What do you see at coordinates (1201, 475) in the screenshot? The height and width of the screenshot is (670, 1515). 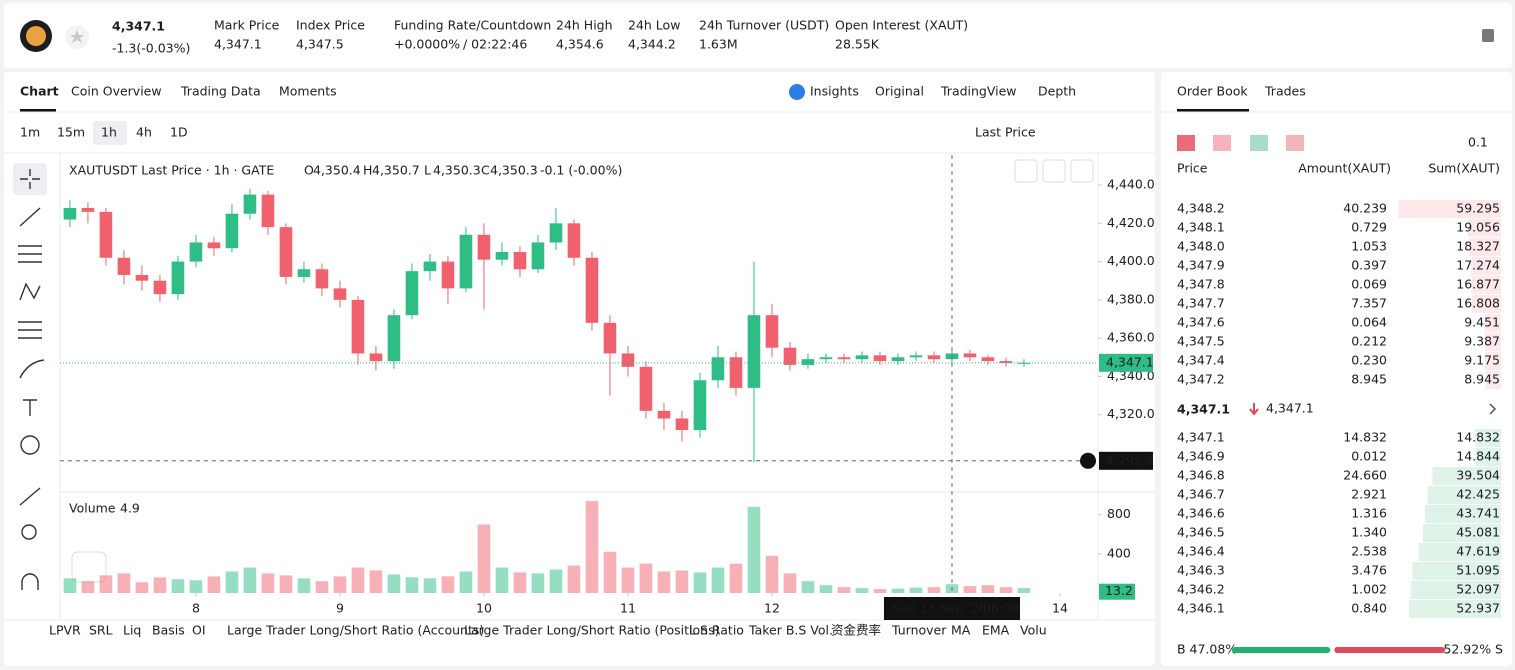 I see `book-price: 4,346.8` at bounding box center [1201, 475].